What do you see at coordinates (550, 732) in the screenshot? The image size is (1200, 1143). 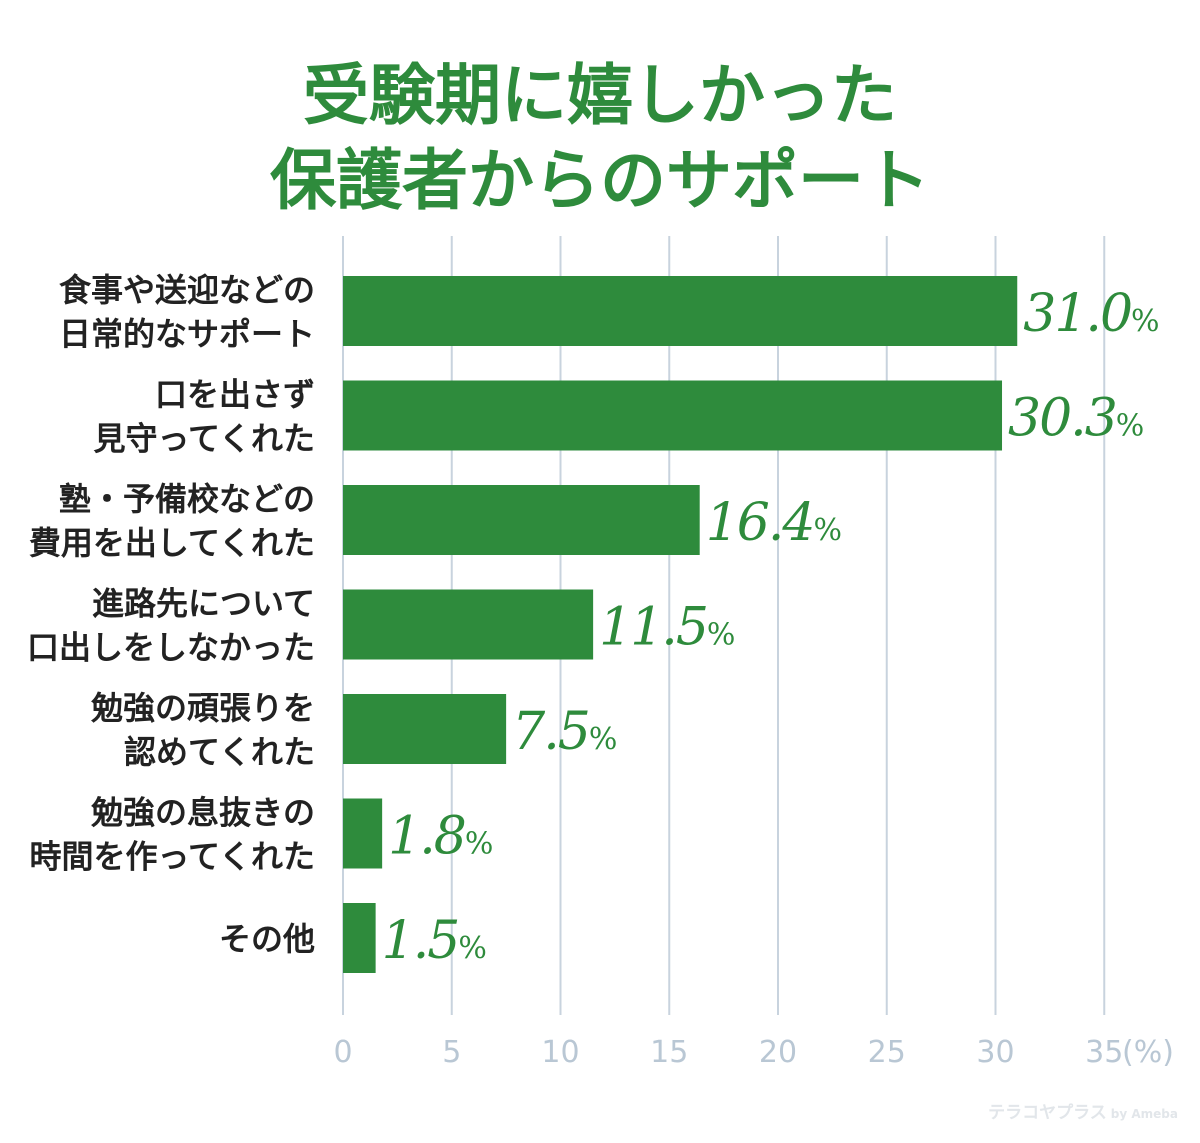 I see `value-number: 7.5` at bounding box center [550, 732].